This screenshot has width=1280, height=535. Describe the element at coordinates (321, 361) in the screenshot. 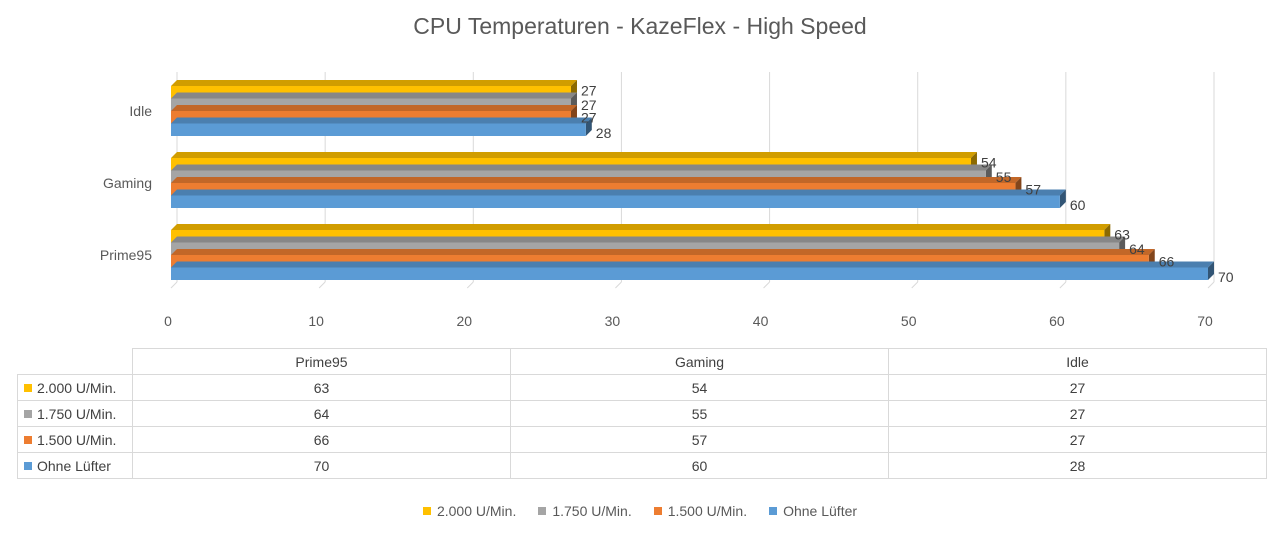

I see `data-table-header-prime95: Prime95` at that location.